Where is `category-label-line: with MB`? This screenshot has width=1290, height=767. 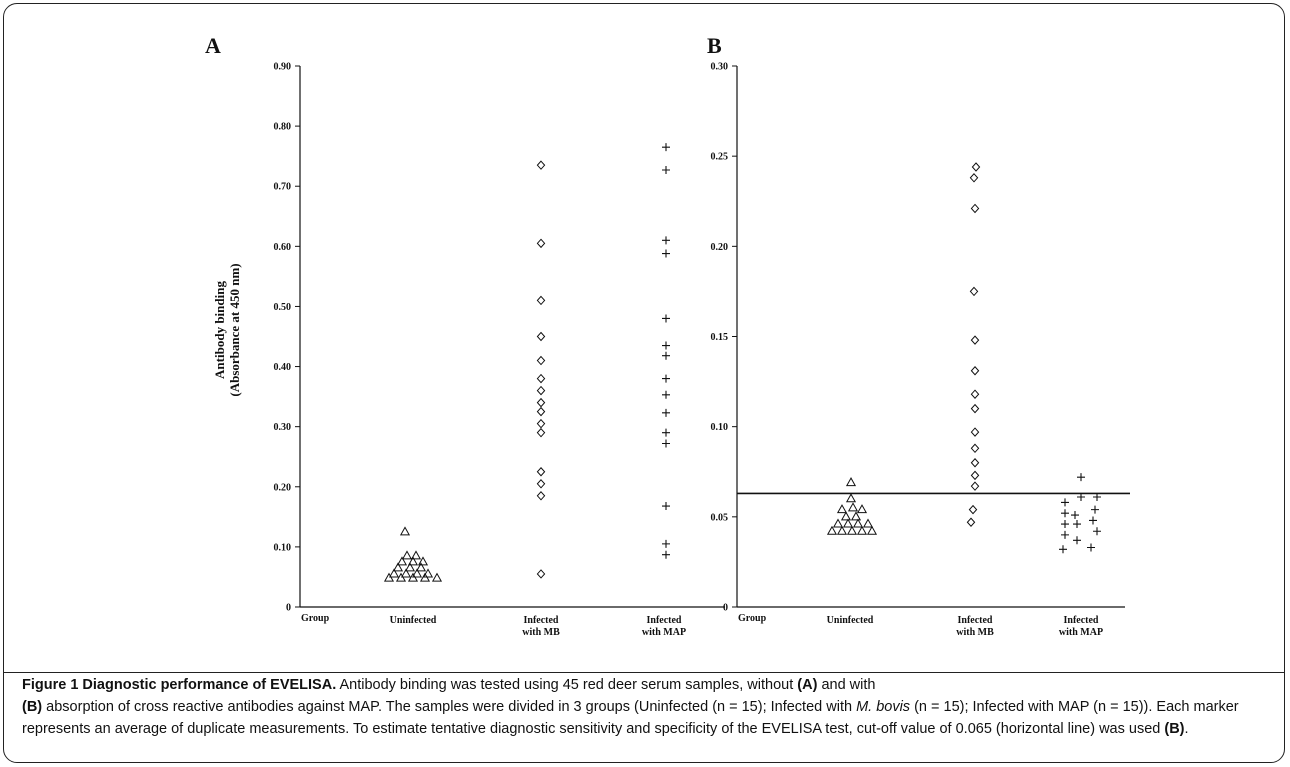
category-label-line: with MB is located at coordinates (541, 632).